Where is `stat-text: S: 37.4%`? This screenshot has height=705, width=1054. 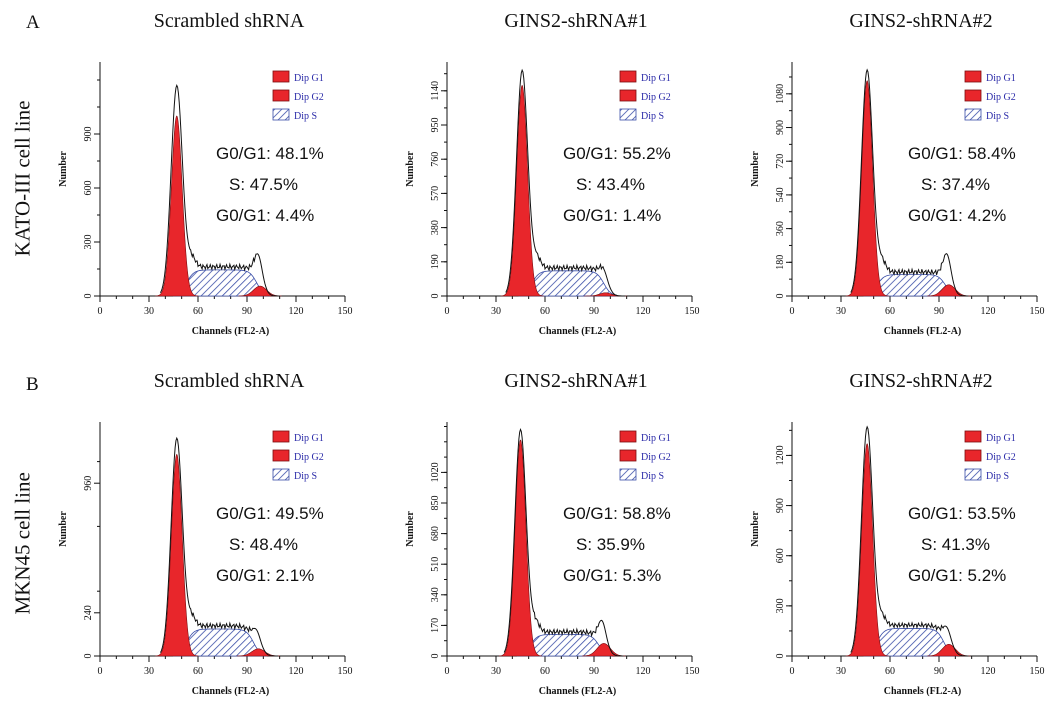
stat-text: S: 37.4% is located at coordinates (955, 184).